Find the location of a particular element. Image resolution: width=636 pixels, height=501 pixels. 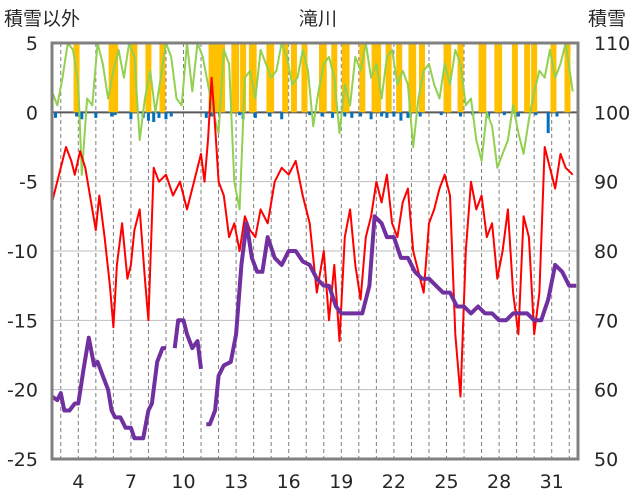

left-tick-label: -20 is located at coordinates (22, 391).